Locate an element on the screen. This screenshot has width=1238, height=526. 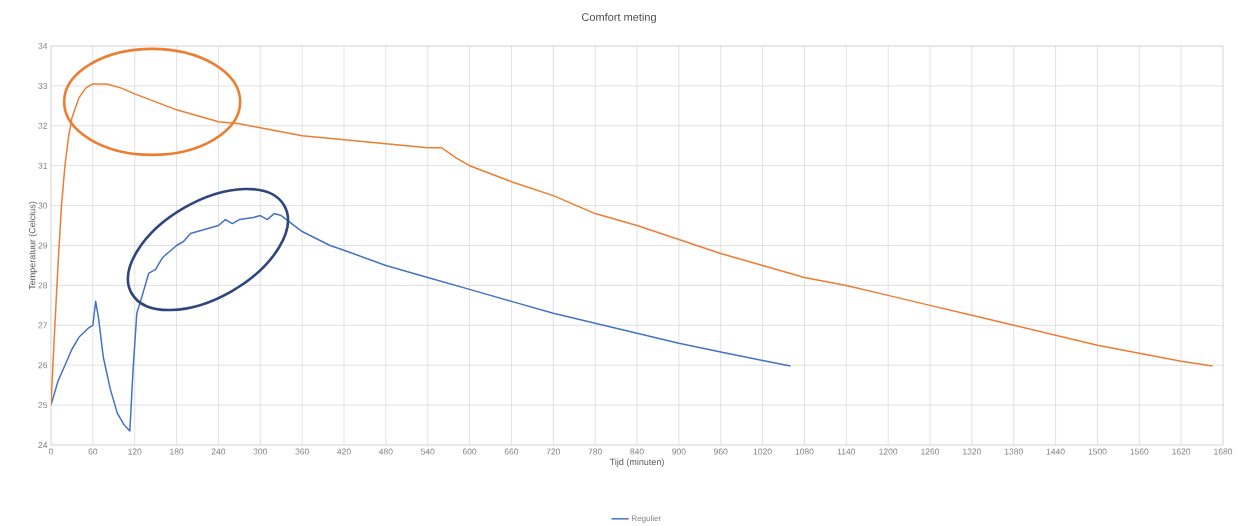
x-tick-label: 180 is located at coordinates (177, 451).